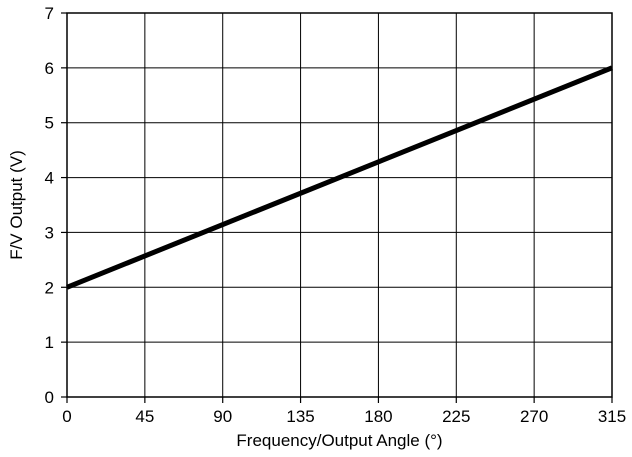 This screenshot has width=632, height=457. What do you see at coordinates (612, 416) in the screenshot?
I see `x-tick-label: 315` at bounding box center [612, 416].